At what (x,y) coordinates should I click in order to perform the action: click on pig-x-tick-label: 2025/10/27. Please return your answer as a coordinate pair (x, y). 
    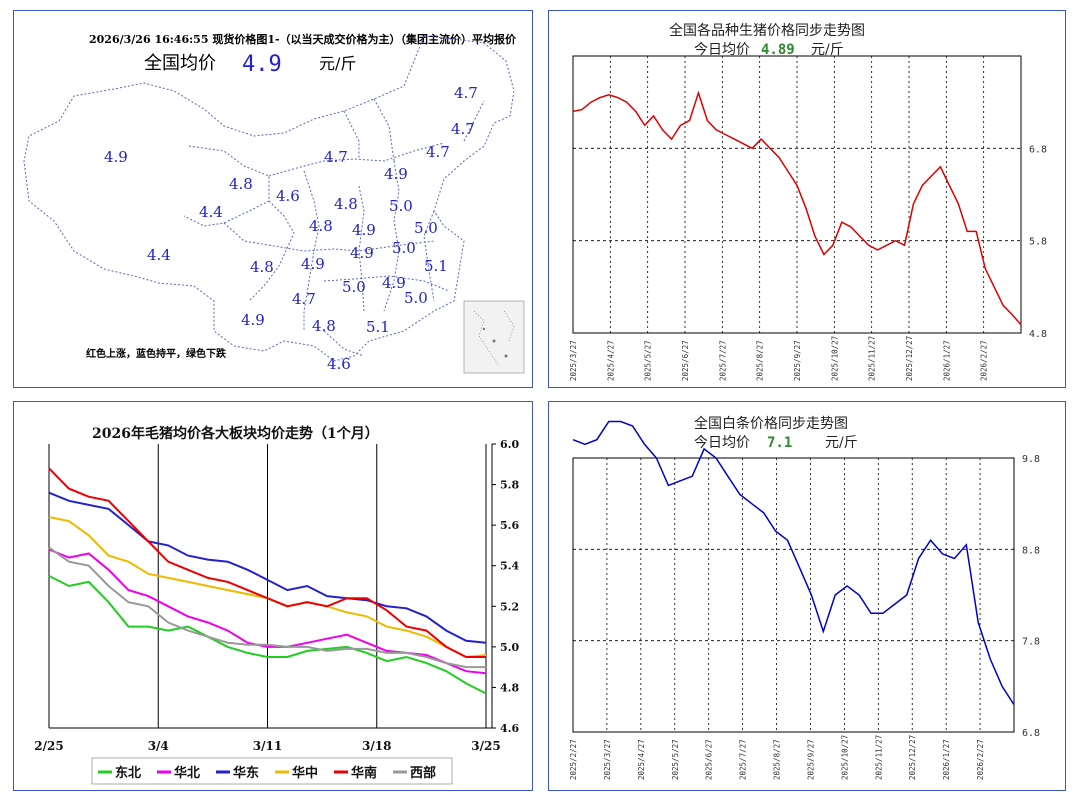
    Looking at the image, I should click on (834, 358).